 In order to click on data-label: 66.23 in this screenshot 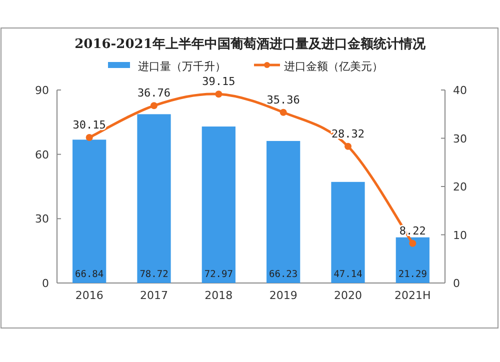, I will do `click(283, 274)`.